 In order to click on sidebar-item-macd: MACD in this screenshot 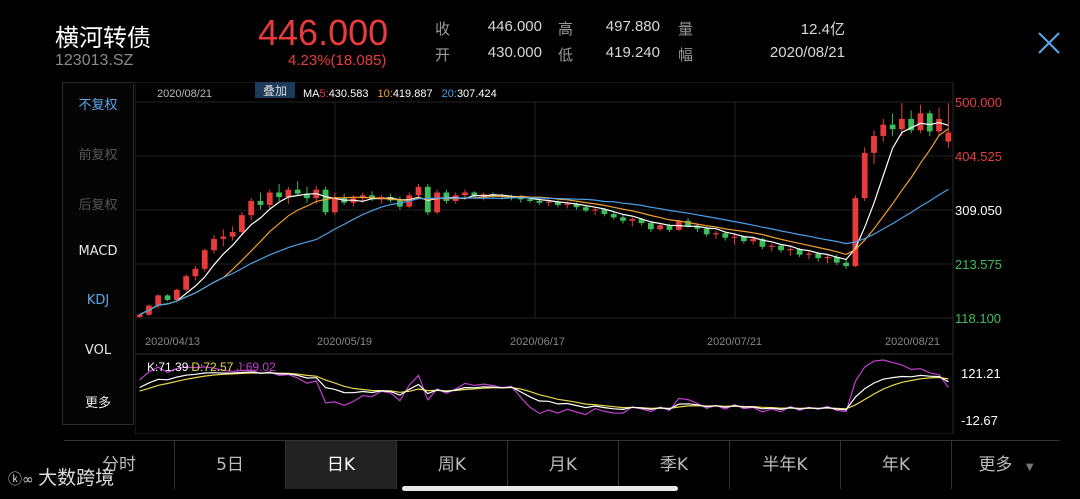, I will do `click(98, 251)`.